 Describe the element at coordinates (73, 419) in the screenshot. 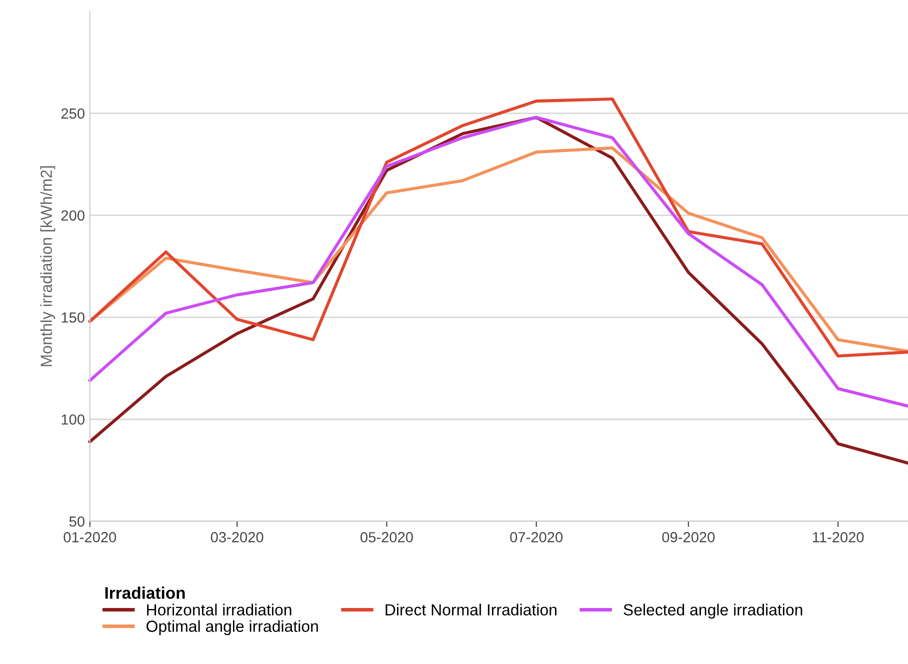

I see `y-tick-label: 100` at that location.